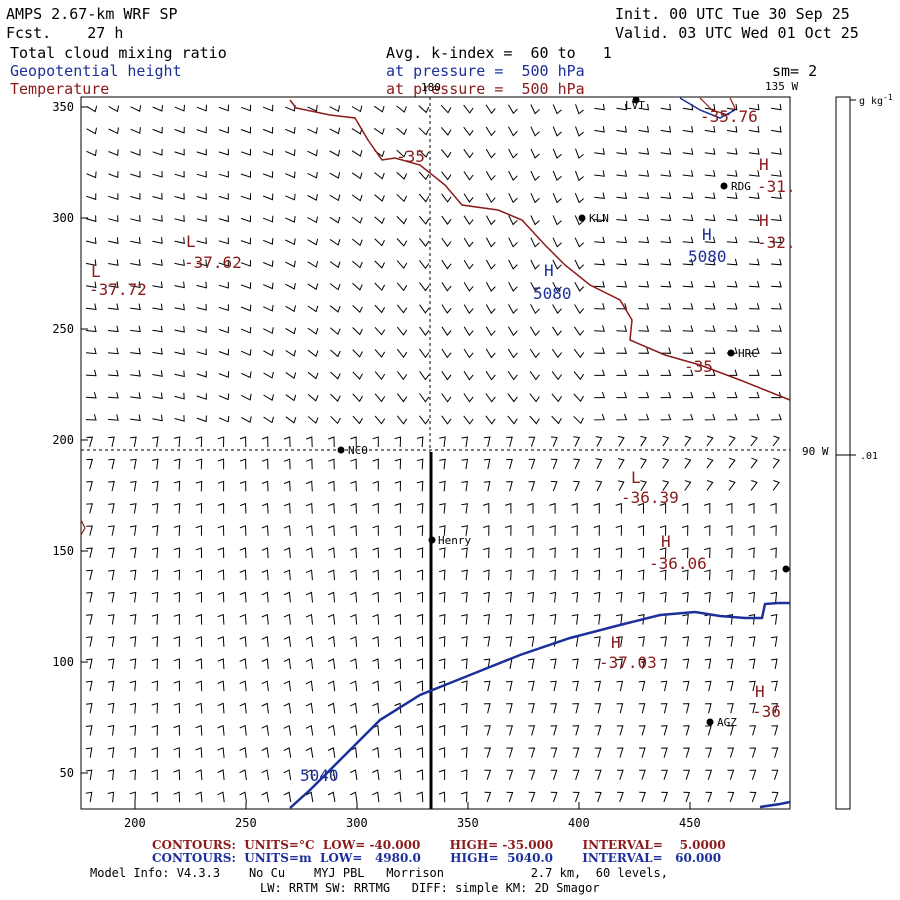 Image resolution: width=900 pixels, height=900 pixels. Describe the element at coordinates (690, 823) in the screenshot. I see `svg-text: 450` at that location.